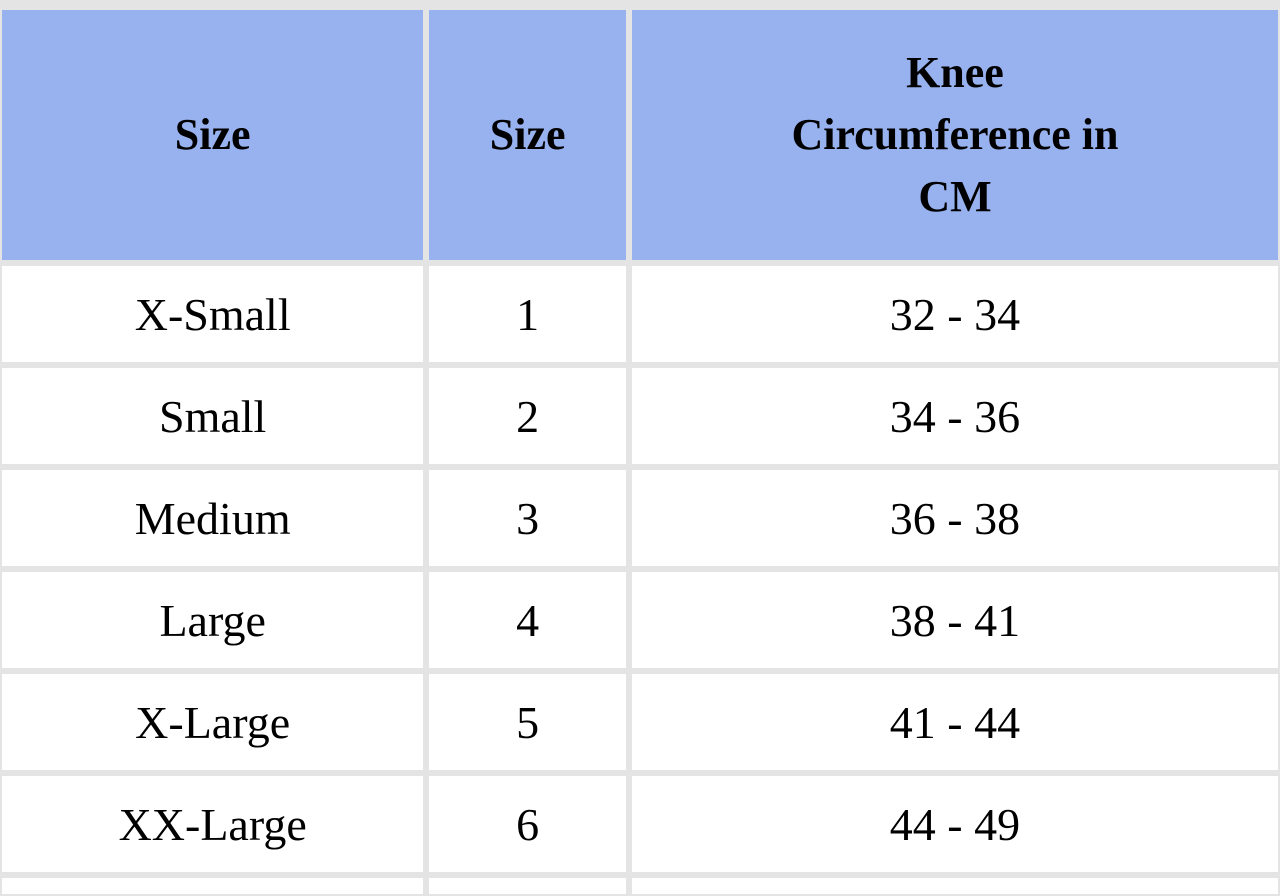  I want to click on cell-size-number: 4, so click(527, 620).